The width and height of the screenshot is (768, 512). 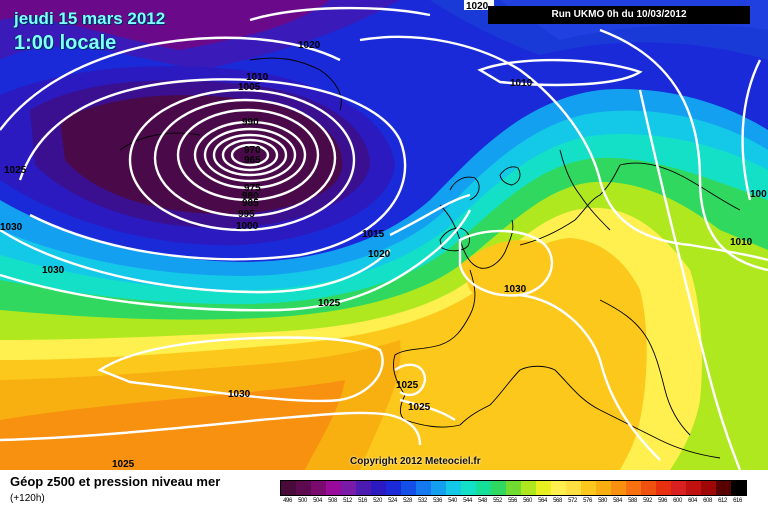 I want to click on svg-text: 1020, so click(x=477, y=6).